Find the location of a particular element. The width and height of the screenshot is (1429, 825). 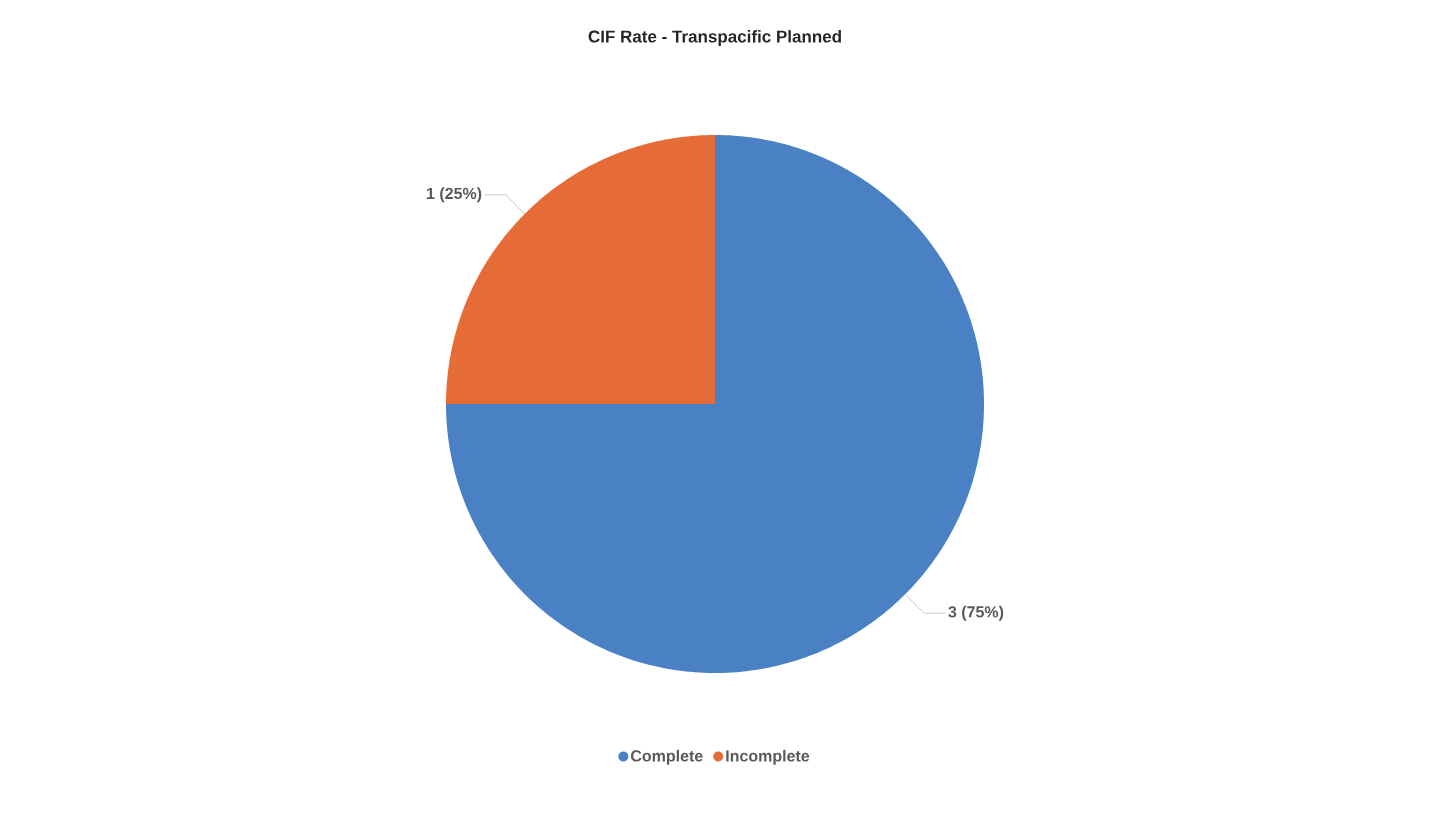

data-label: 3 (75%) is located at coordinates (976, 613).